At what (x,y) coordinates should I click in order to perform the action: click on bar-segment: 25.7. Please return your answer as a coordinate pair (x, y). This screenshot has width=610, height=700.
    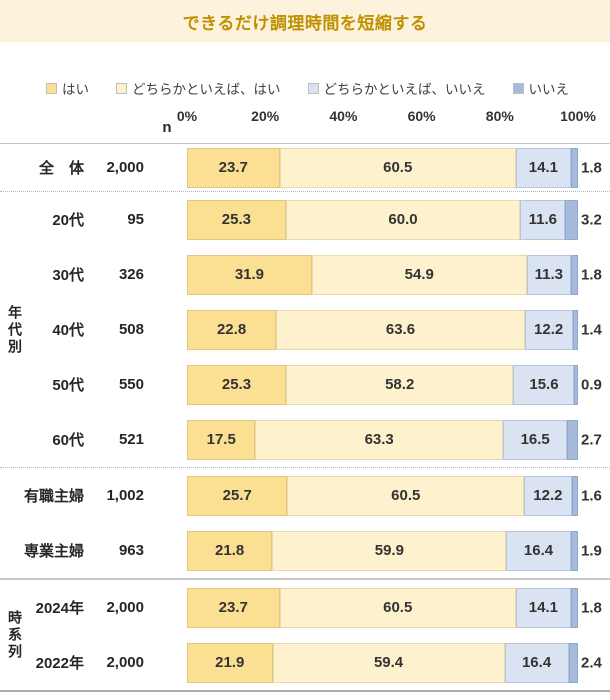
    Looking at the image, I should click on (237, 495).